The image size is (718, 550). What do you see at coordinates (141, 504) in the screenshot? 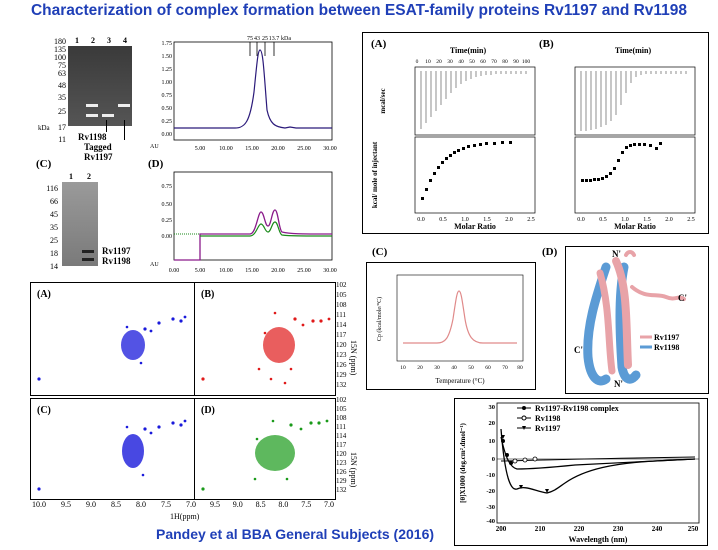
I see `xtick: 8.0` at bounding box center [141, 504].